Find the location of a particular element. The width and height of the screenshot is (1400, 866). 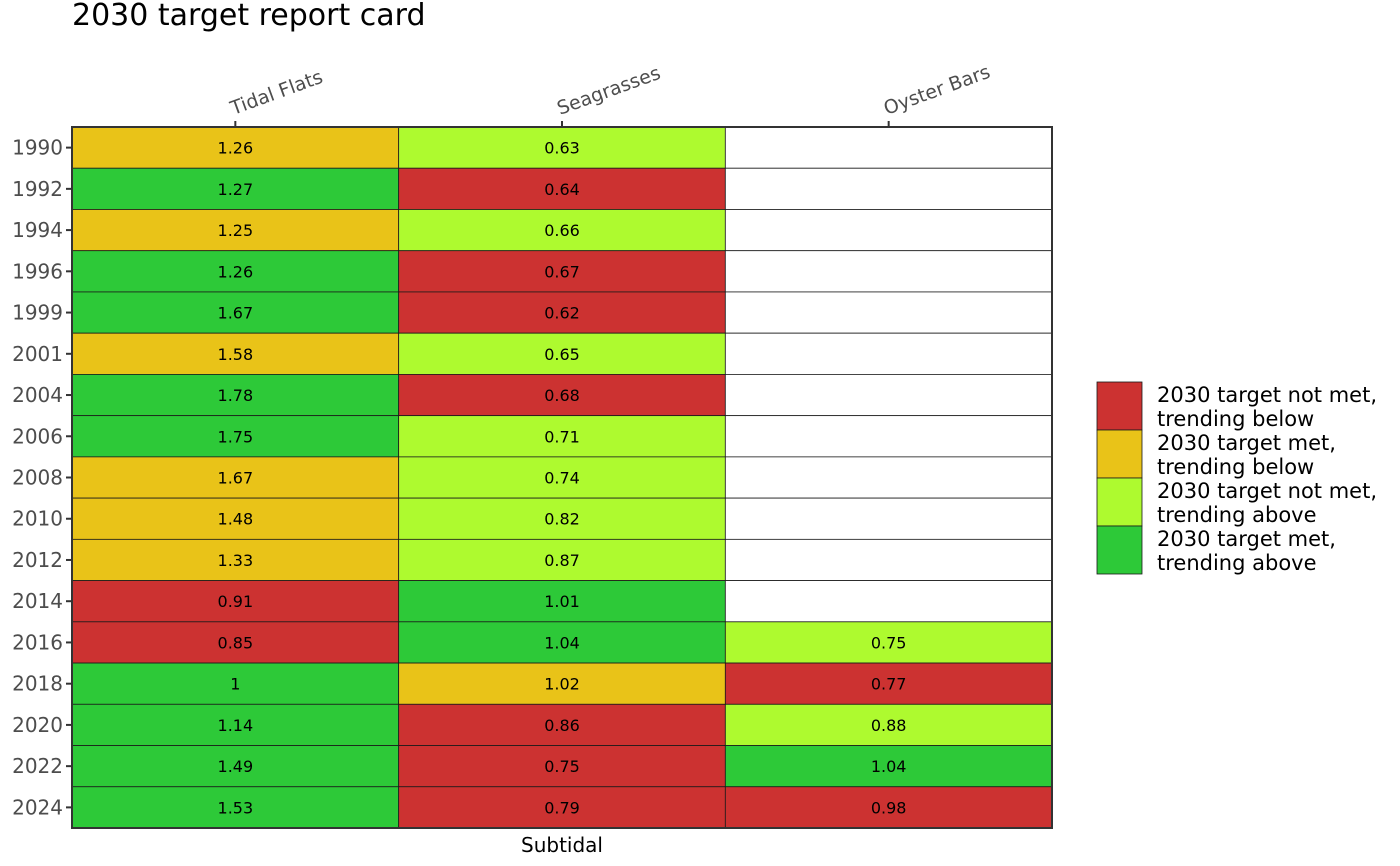

cell-value-label: 1.01 is located at coordinates (562, 601).